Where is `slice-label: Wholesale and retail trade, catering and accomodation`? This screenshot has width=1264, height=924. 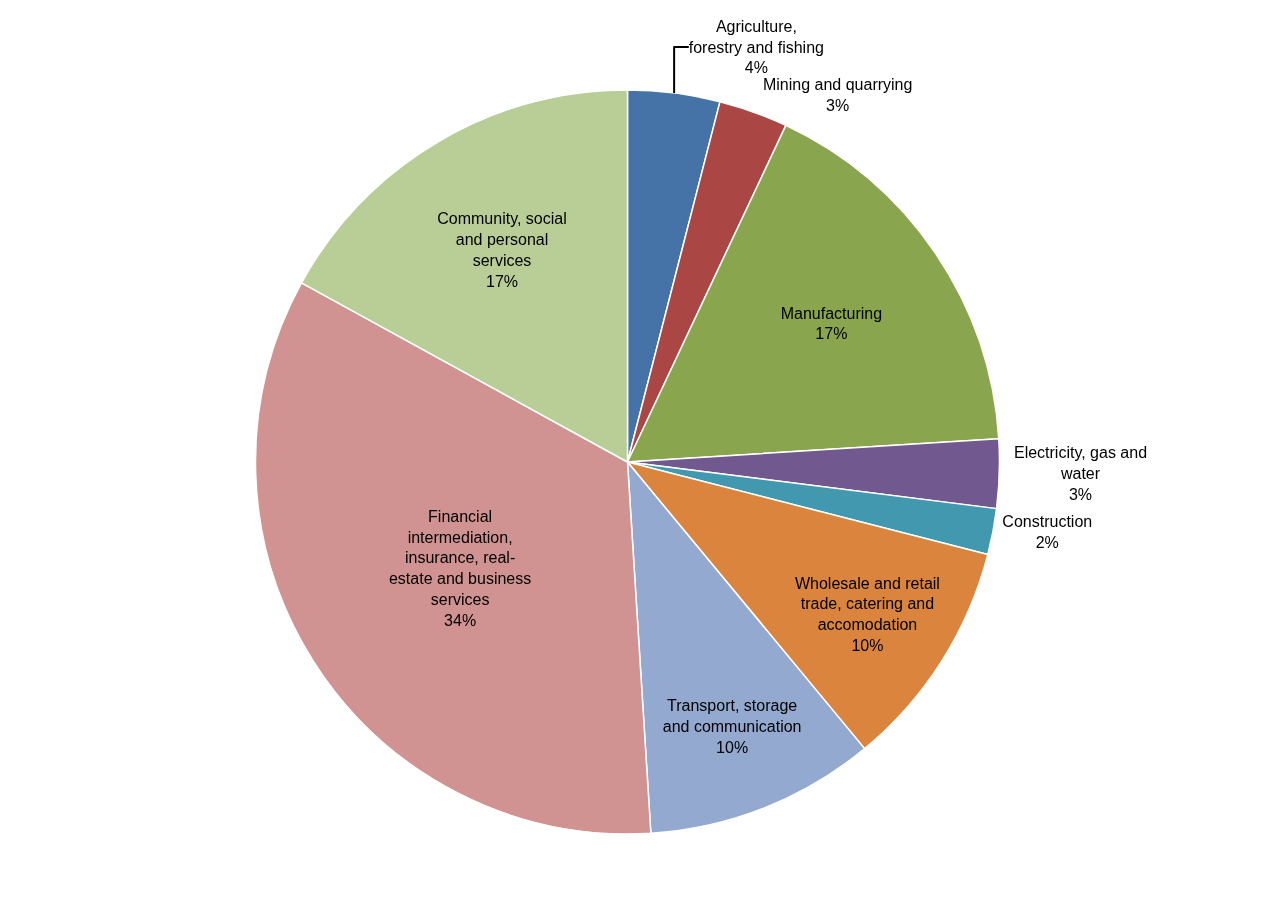 slice-label: Wholesale and retail trade, catering and accomodation is located at coordinates (867, 604).